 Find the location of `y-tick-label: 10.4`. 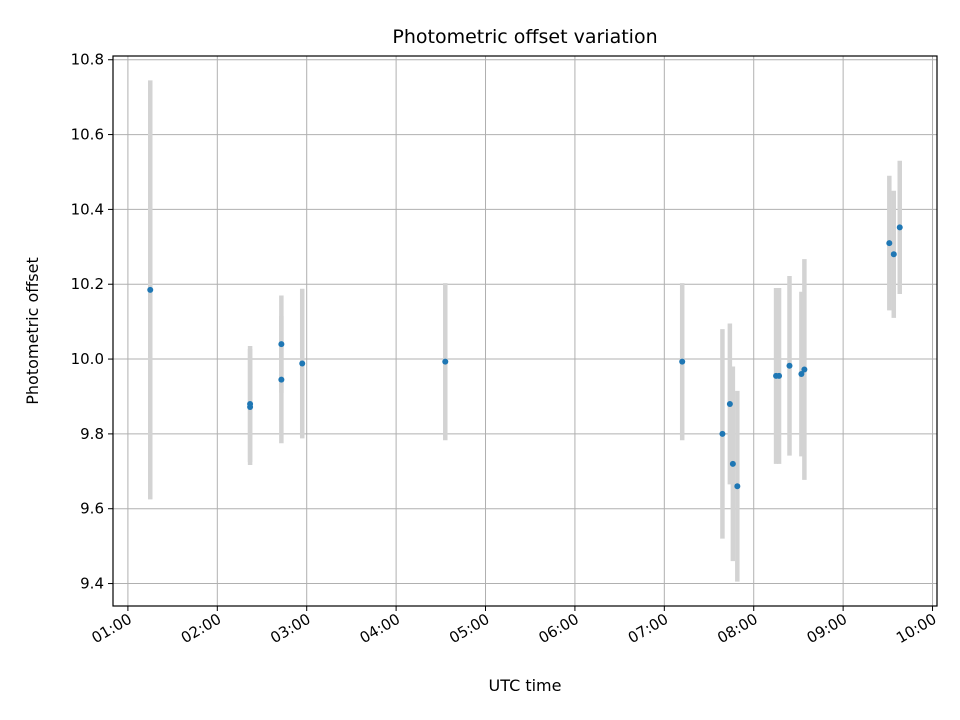

y-tick-label: 10.4 is located at coordinates (87, 209).